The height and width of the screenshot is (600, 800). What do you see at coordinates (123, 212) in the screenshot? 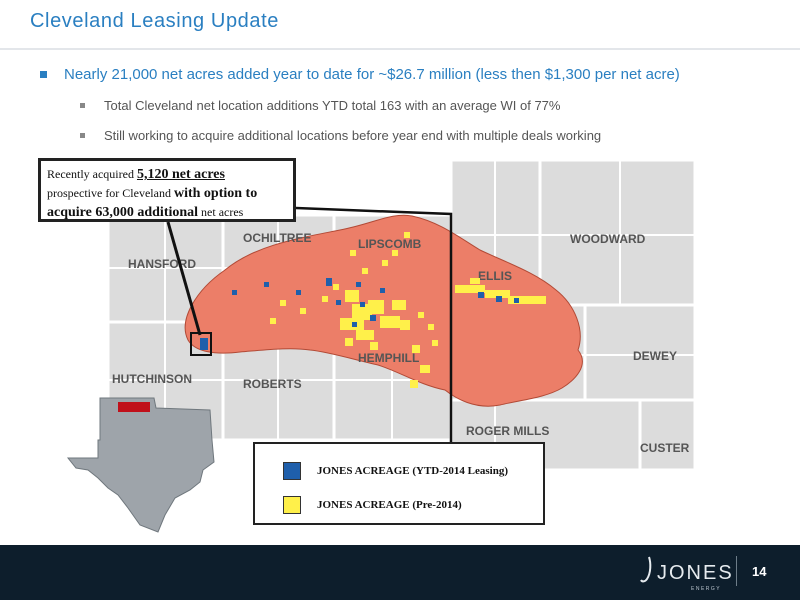
I see `callout-additional-acres: acquire 63,000 additional` at bounding box center [123, 212].